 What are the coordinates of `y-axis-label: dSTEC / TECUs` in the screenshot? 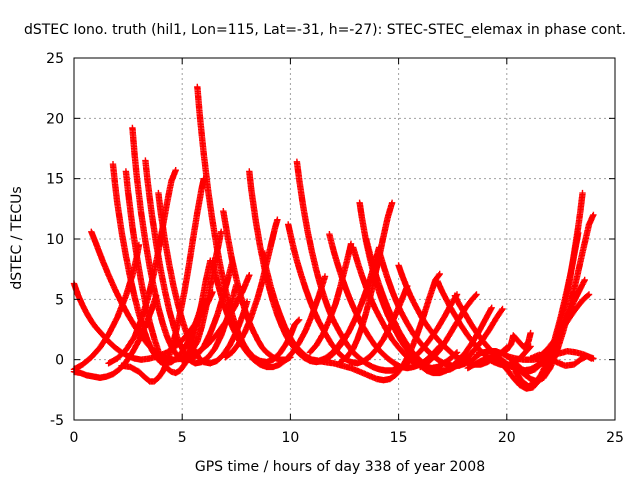 It's located at (17, 237).